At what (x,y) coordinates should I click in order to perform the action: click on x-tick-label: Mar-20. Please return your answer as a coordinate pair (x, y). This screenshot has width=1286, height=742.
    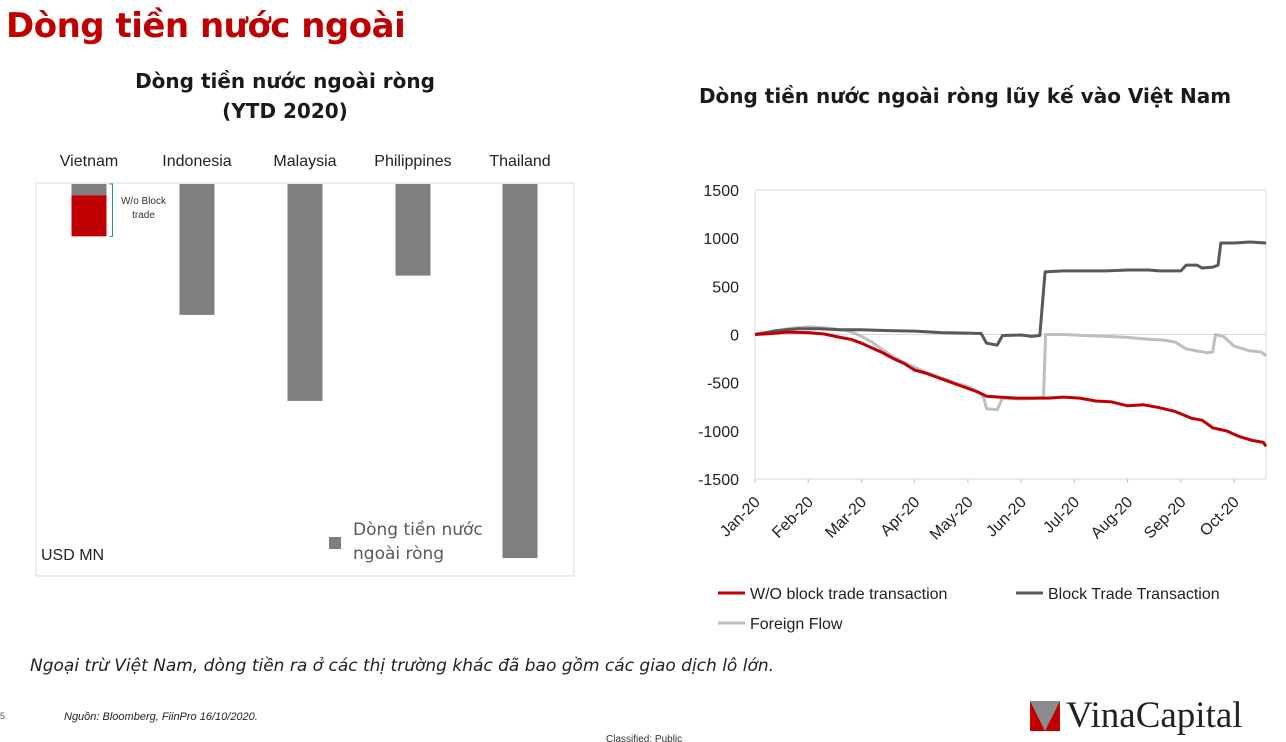
    Looking at the image, I should click on (846, 518).